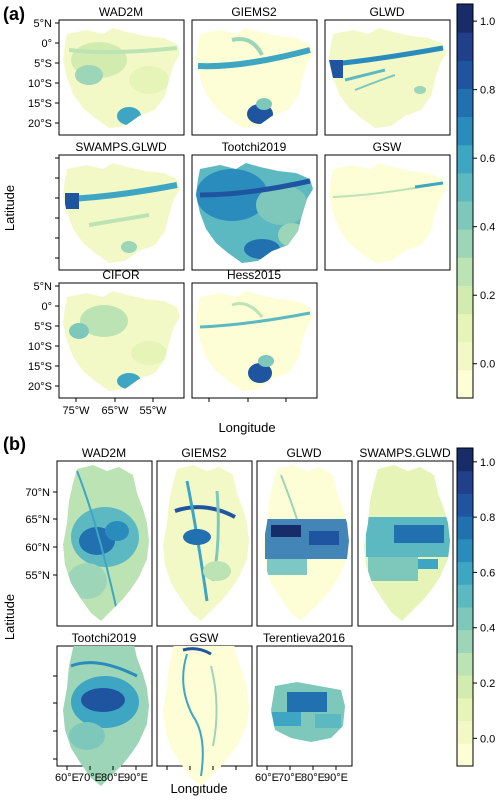 This screenshot has width=500, height=803. What do you see at coordinates (14, 14) in the screenshot?
I see `panel-a-label: (a)` at bounding box center [14, 14].